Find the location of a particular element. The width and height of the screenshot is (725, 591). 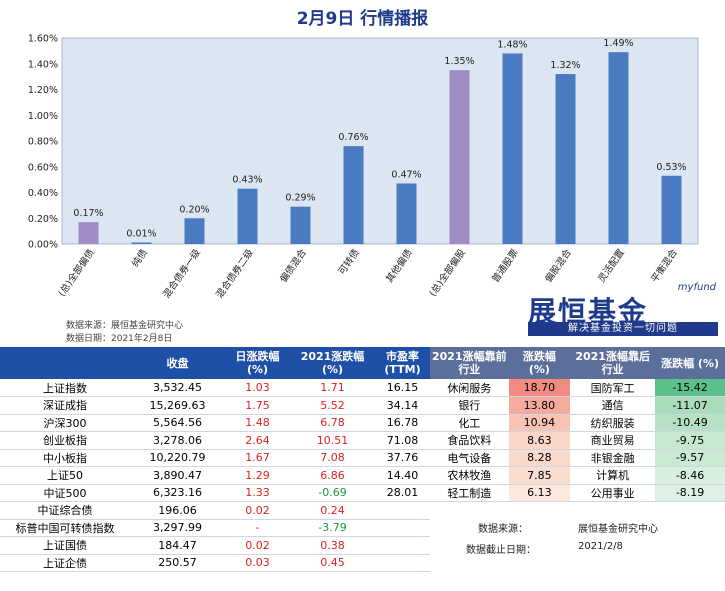

index-row: 沪深300 5,564.56 1.48 6.78 16.78 is located at coordinates (215, 423).